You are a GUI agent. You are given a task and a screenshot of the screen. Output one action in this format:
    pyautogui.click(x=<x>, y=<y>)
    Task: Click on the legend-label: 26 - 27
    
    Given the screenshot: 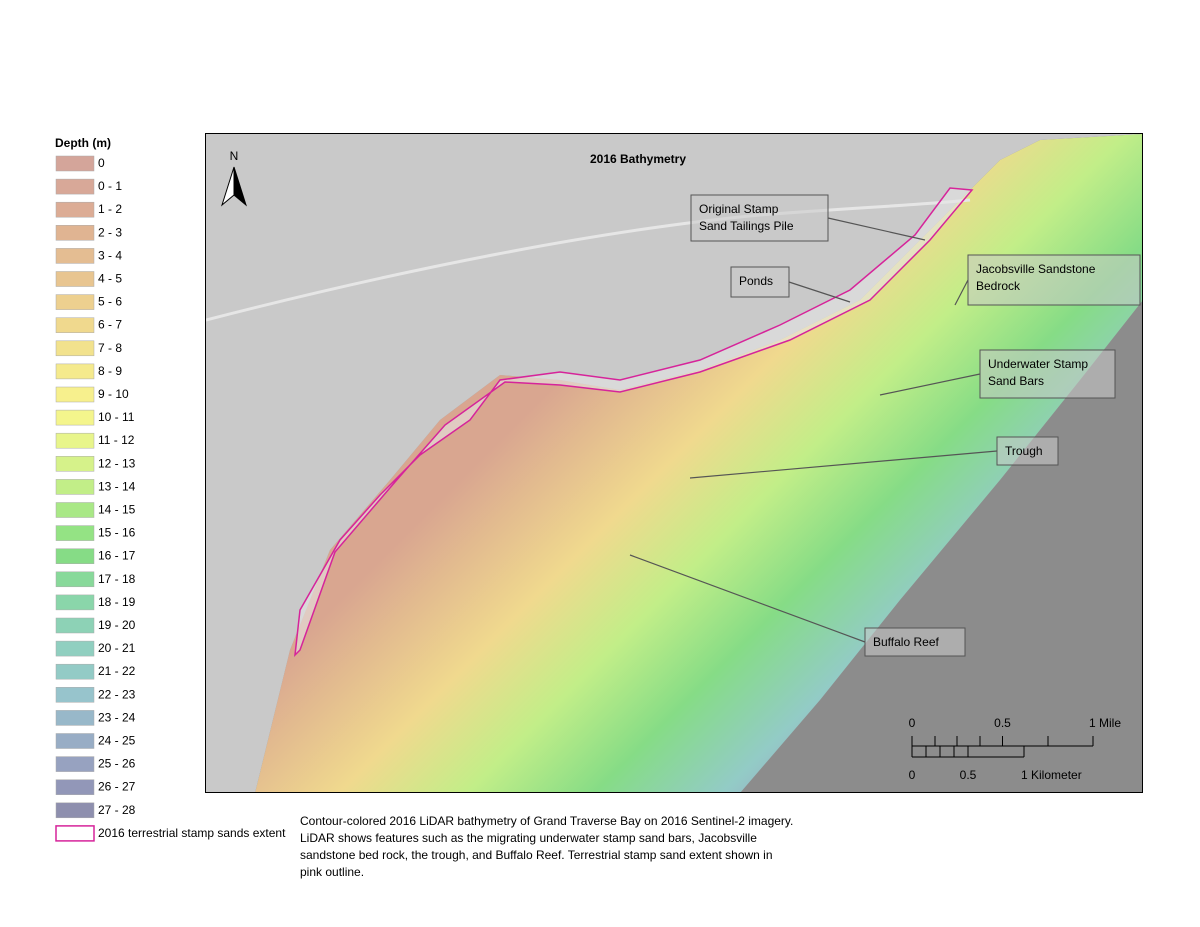 What is the action you would take?
    pyautogui.click(x=117, y=787)
    